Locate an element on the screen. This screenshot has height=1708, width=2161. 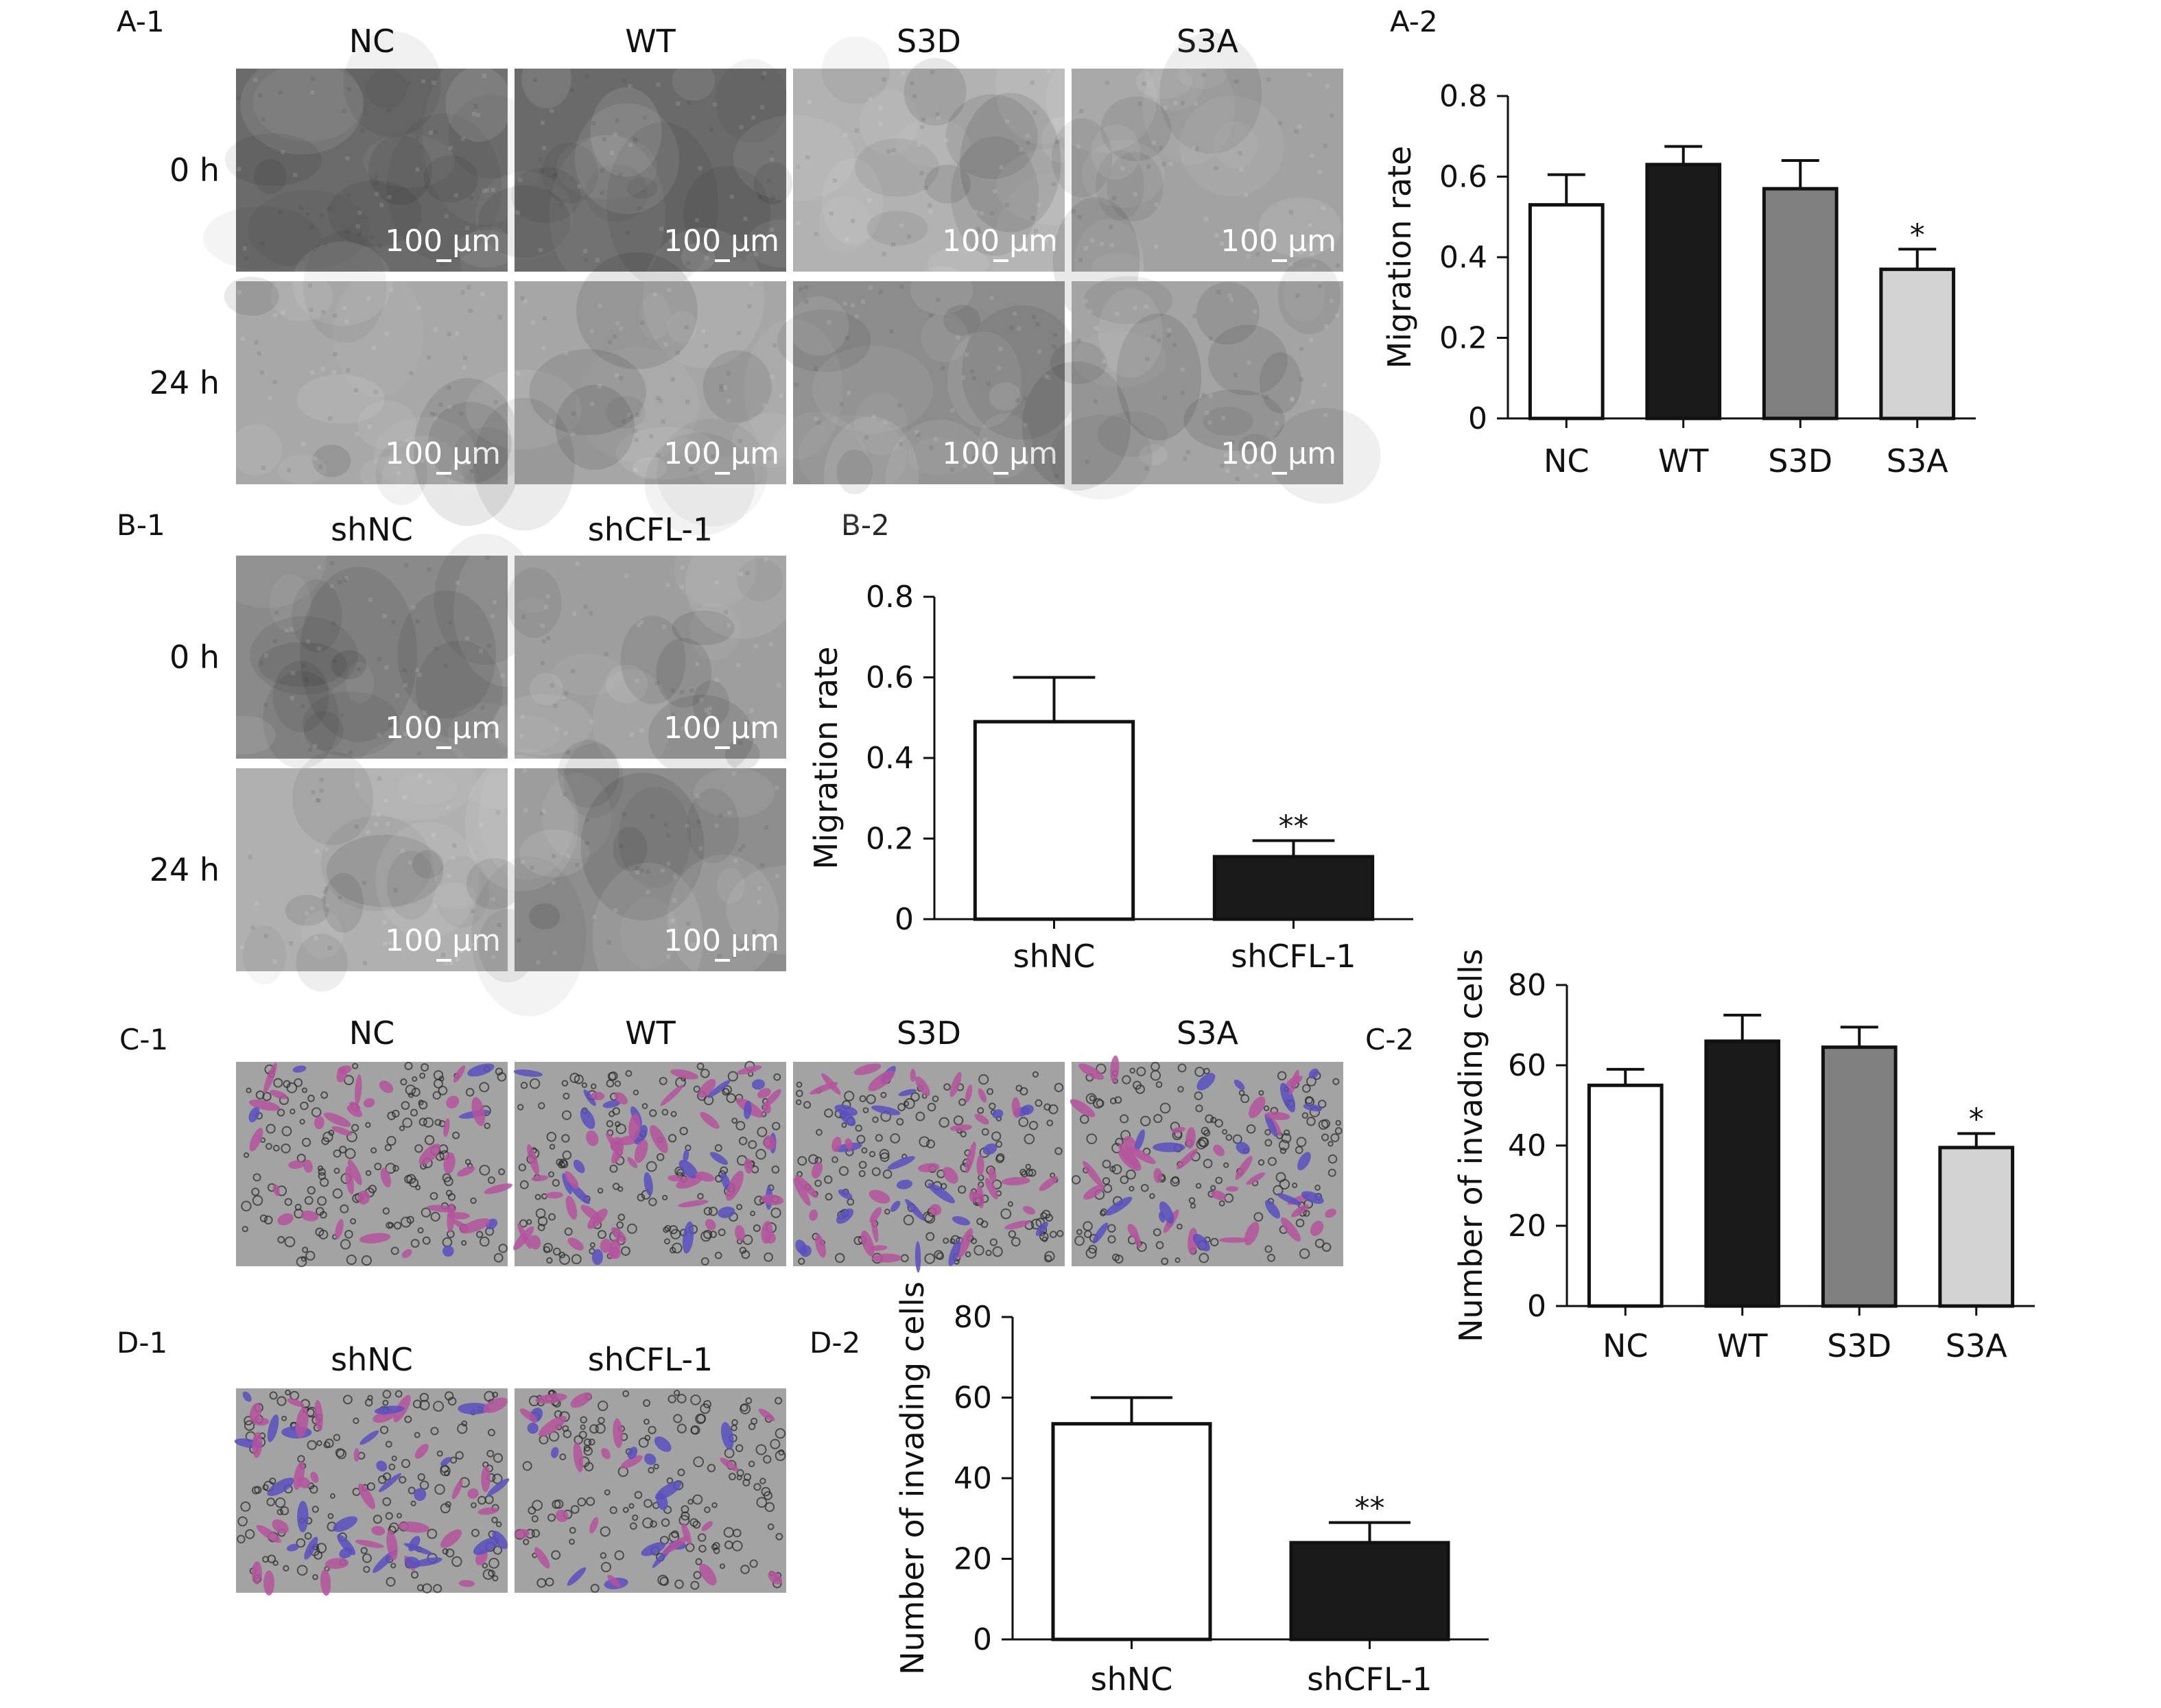
column-label: shNC is located at coordinates (372, 1359).